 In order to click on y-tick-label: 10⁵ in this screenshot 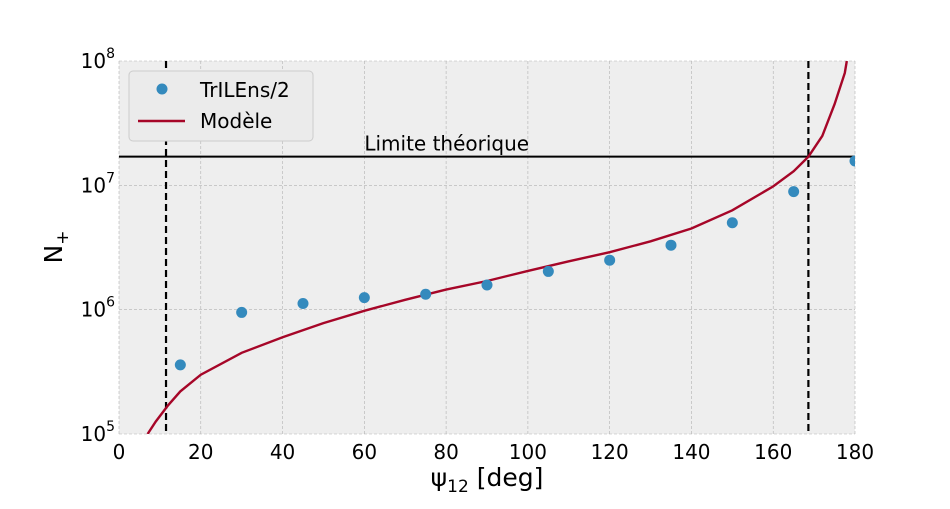, I will do `click(98, 432)`.